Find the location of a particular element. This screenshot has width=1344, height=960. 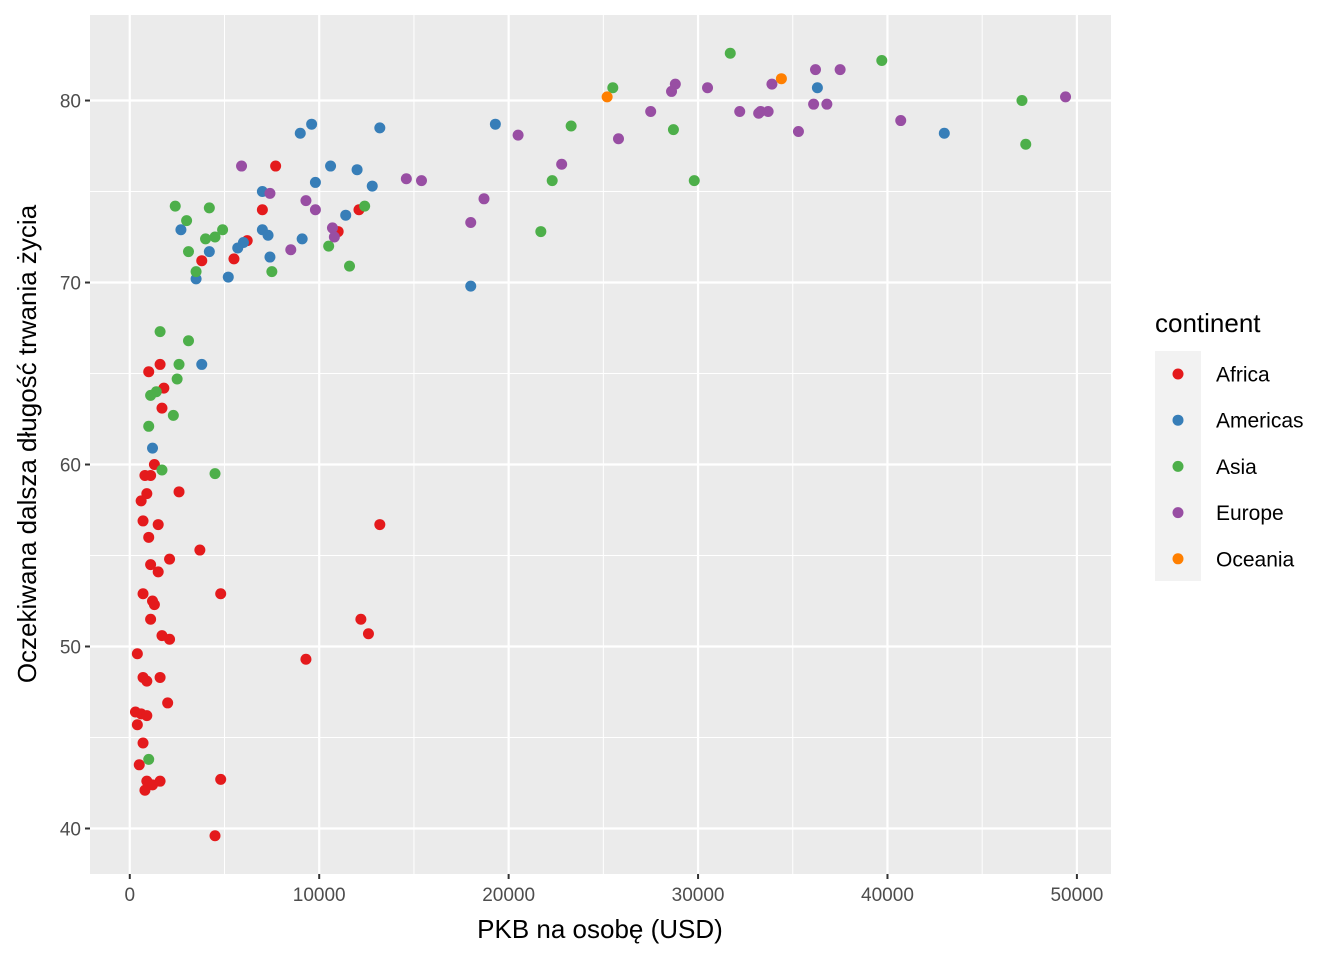

legend-label: Africa is located at coordinates (1243, 375).